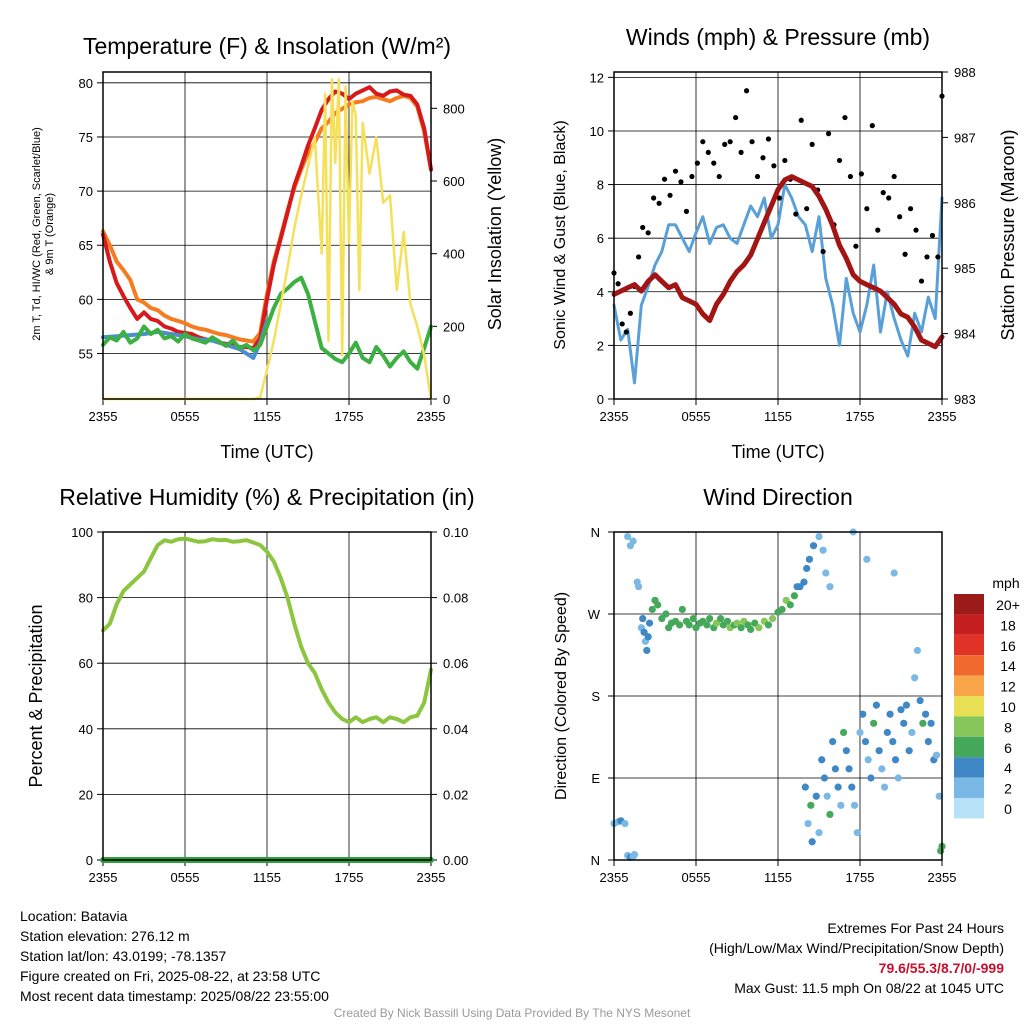  Describe the element at coordinates (696, 416) in the screenshot. I see `winds-xtick-label: 0555` at that location.